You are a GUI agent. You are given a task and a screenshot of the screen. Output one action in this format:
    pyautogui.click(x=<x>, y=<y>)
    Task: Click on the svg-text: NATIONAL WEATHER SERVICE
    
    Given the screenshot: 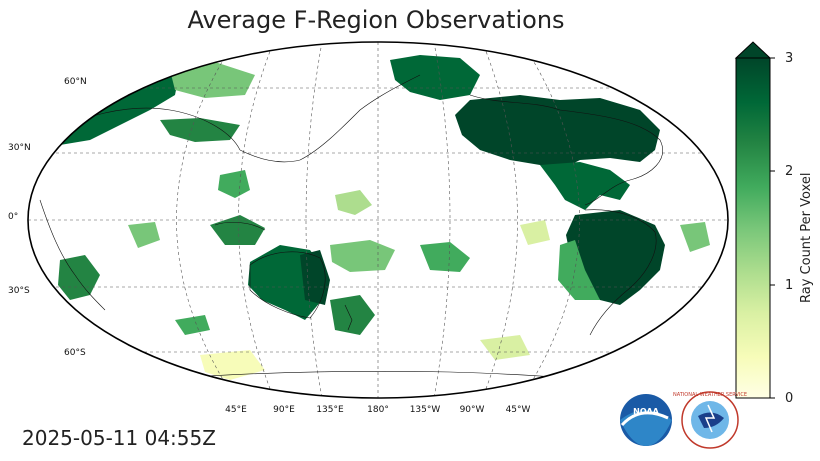 What is the action you would take?
    pyautogui.click(x=710, y=395)
    